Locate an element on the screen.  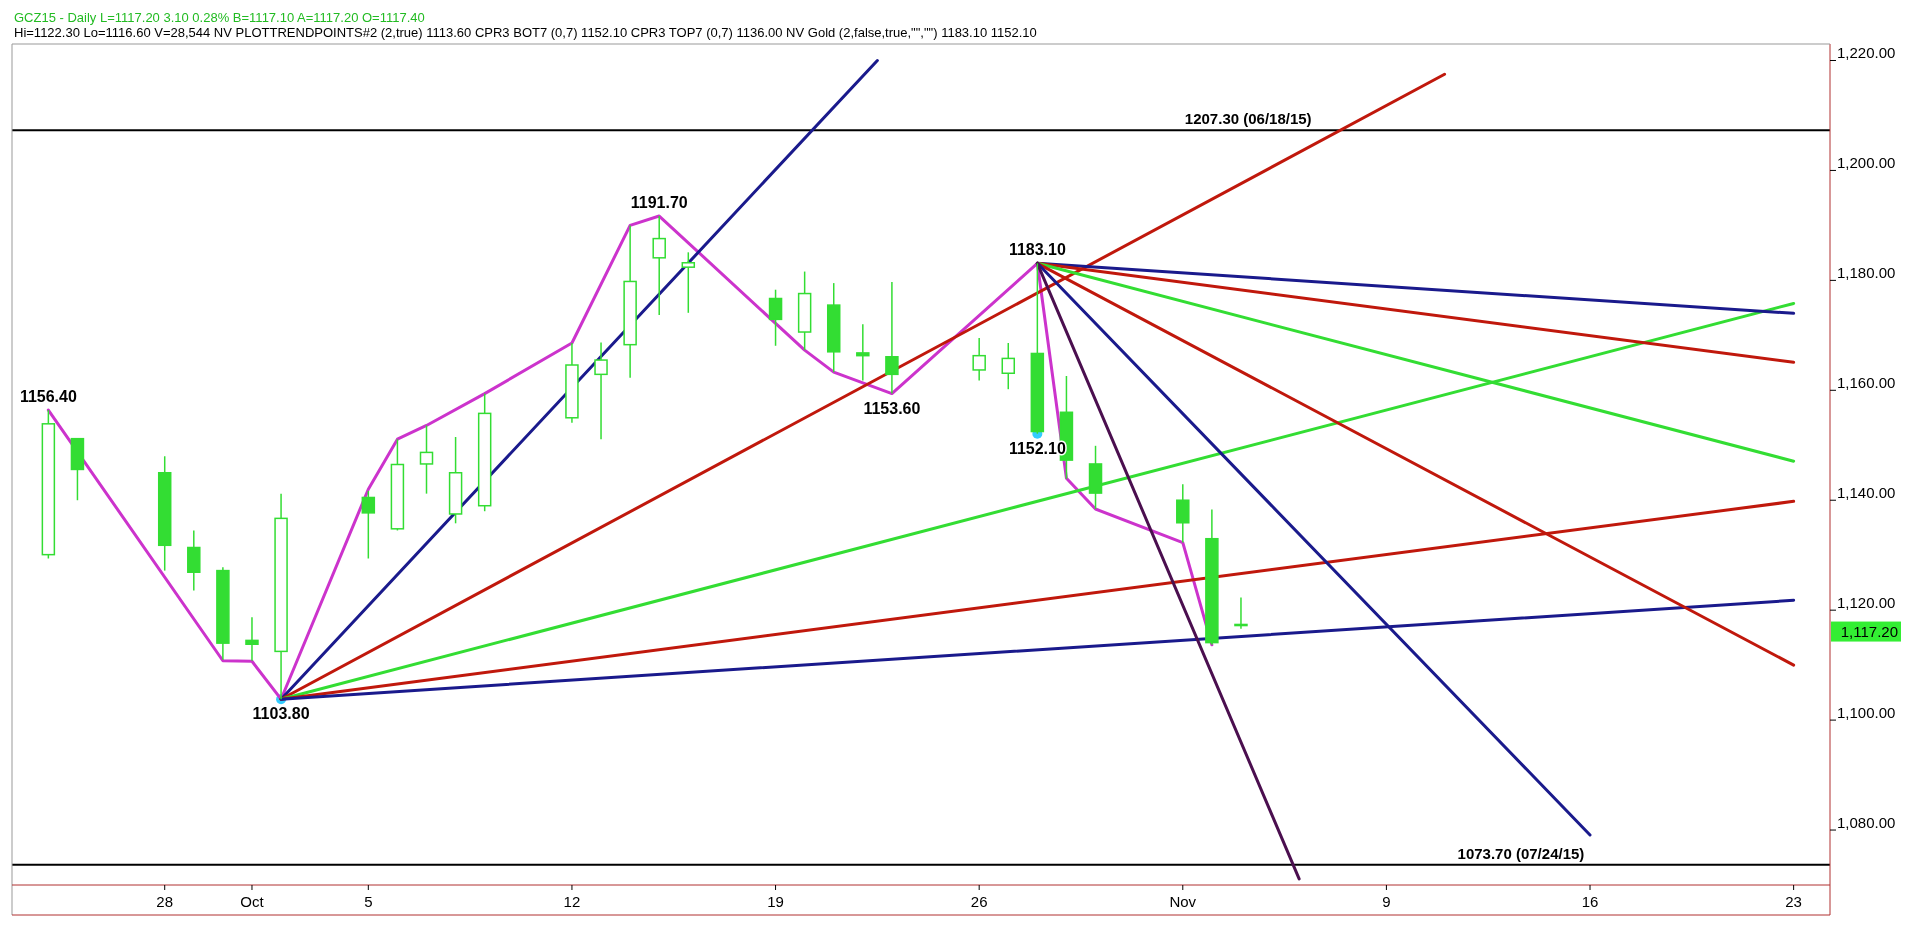
x-tick-label: 9 is located at coordinates (1386, 901).